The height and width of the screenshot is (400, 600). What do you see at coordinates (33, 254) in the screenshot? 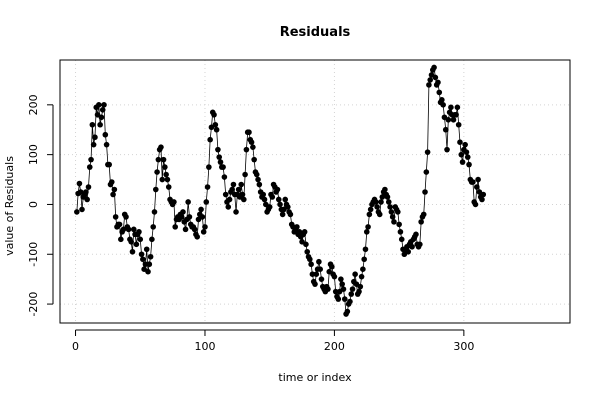
I see `y-tick-label: -100` at bounding box center [33, 254].